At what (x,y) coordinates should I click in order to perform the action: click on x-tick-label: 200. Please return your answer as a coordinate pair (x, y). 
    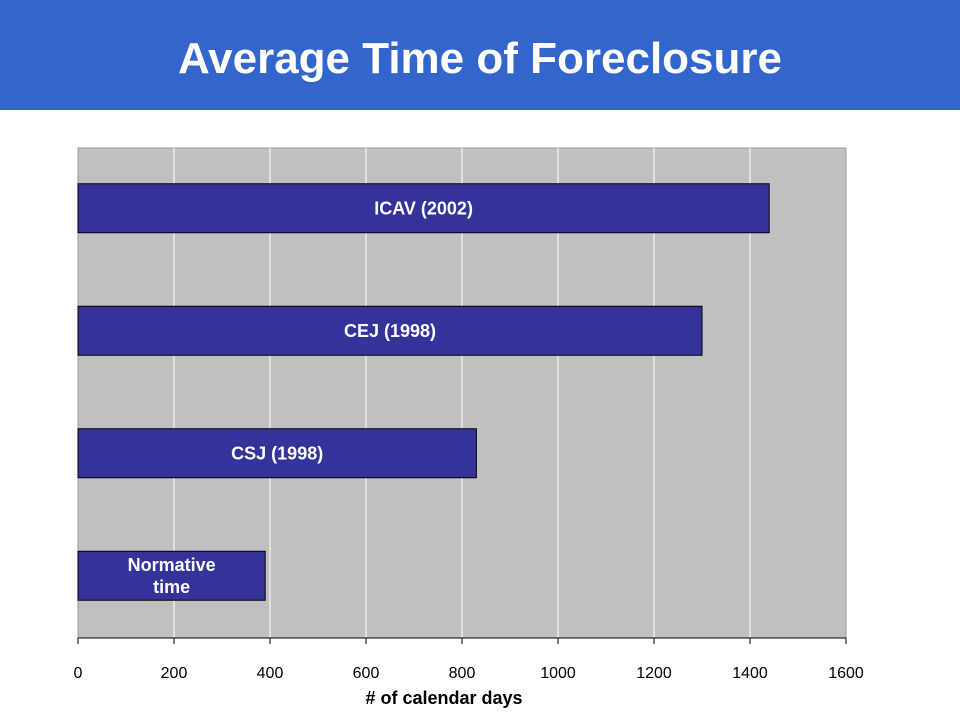
    Looking at the image, I should click on (174, 673).